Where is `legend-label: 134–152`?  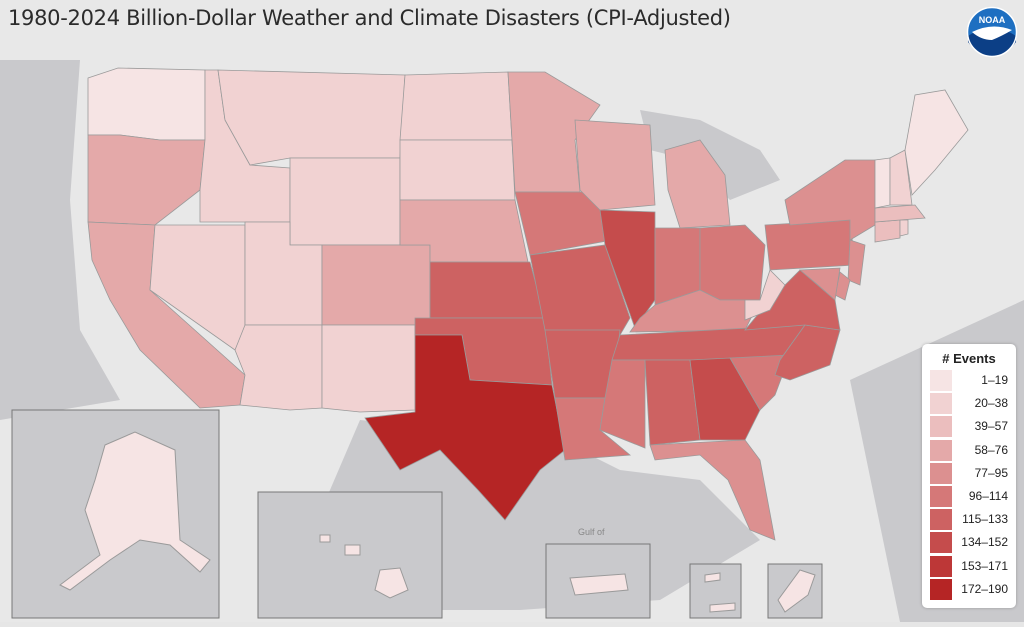 legend-label: 134–152 is located at coordinates (984, 542).